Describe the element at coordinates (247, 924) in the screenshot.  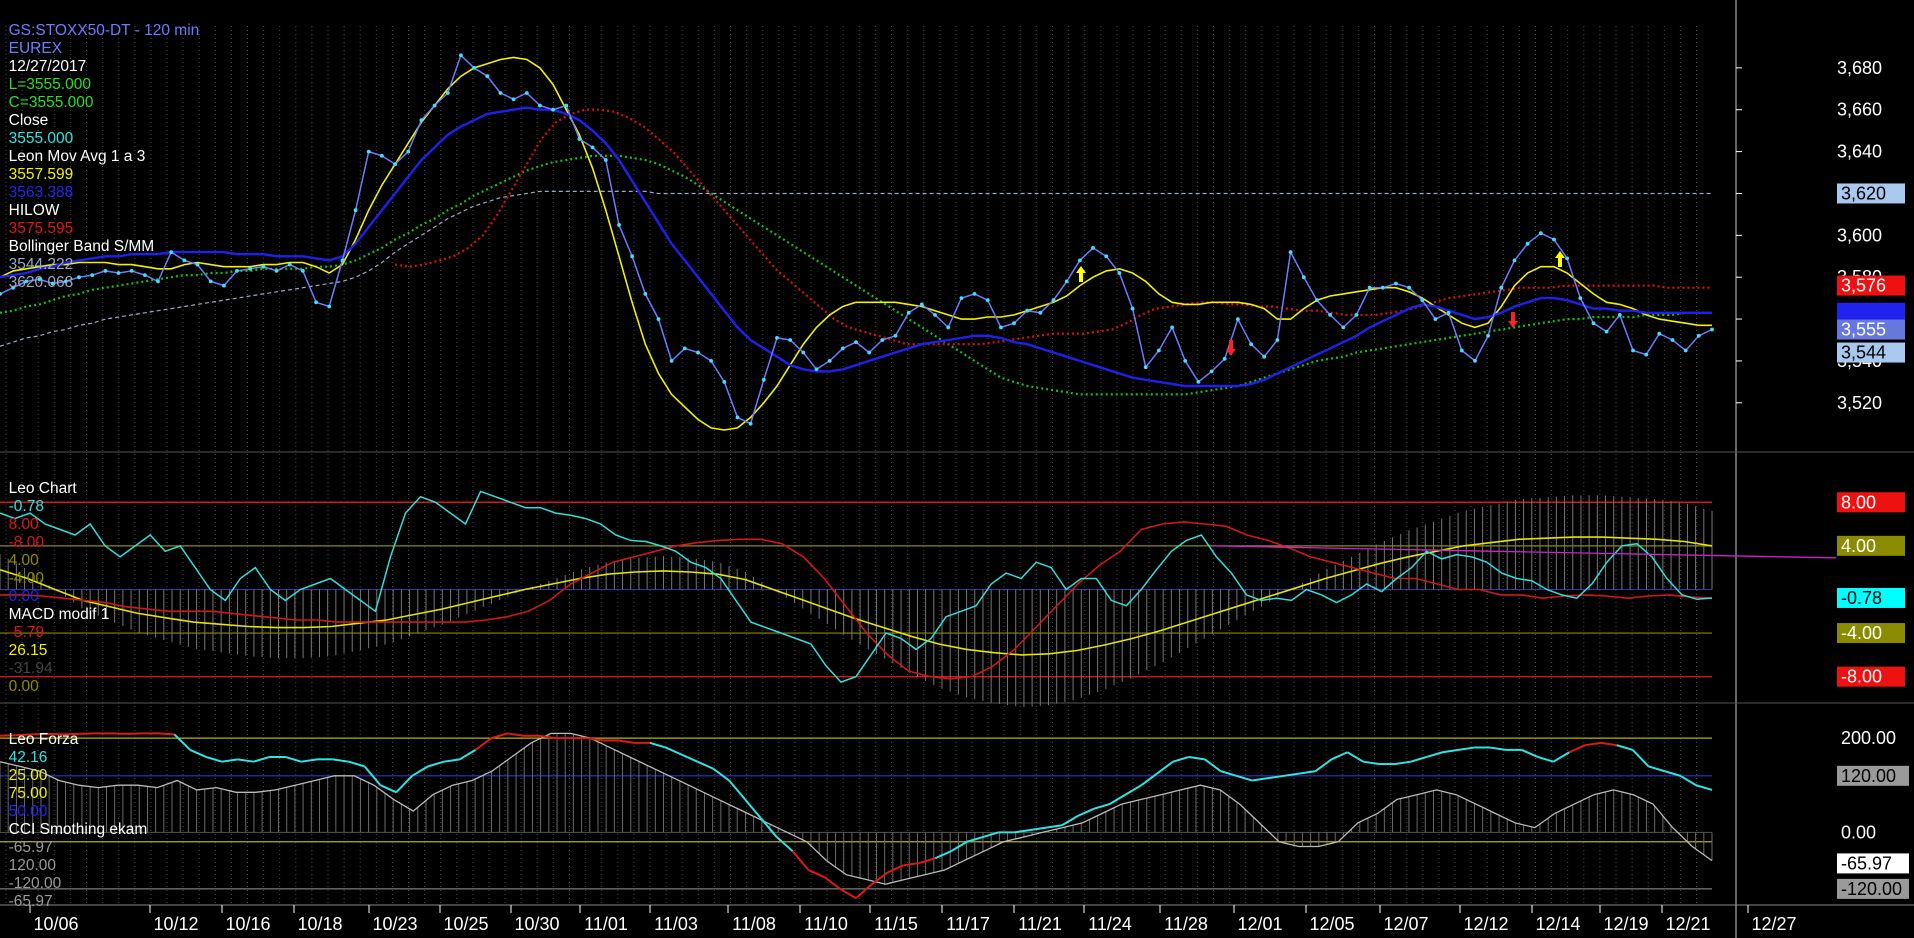
I see `date-label: 10/16` at that location.